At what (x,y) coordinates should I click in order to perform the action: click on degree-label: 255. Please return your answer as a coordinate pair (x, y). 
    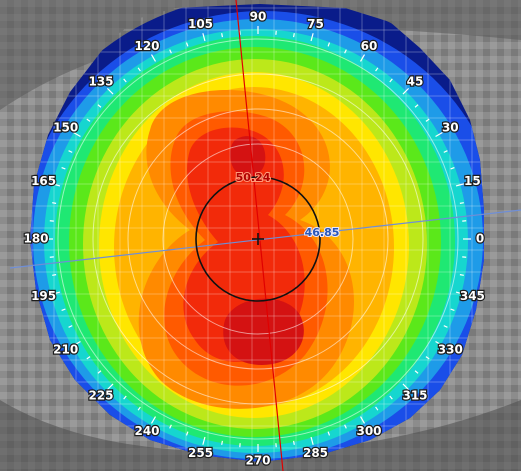
    Looking at the image, I should click on (200, 453).